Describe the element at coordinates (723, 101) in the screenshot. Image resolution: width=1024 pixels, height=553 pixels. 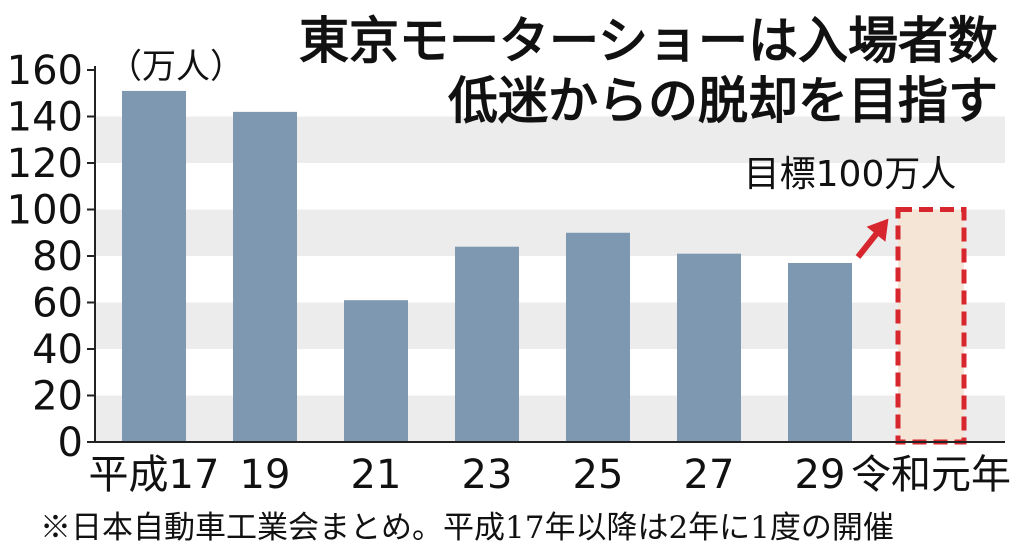
I see `chart-title-line-2: 低迷からの脱却を目指す` at that location.